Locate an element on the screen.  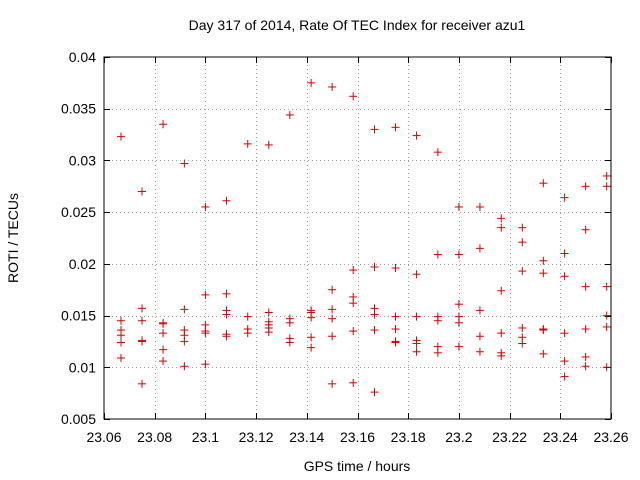
x-tick-label: 23.24 is located at coordinates (560, 437).